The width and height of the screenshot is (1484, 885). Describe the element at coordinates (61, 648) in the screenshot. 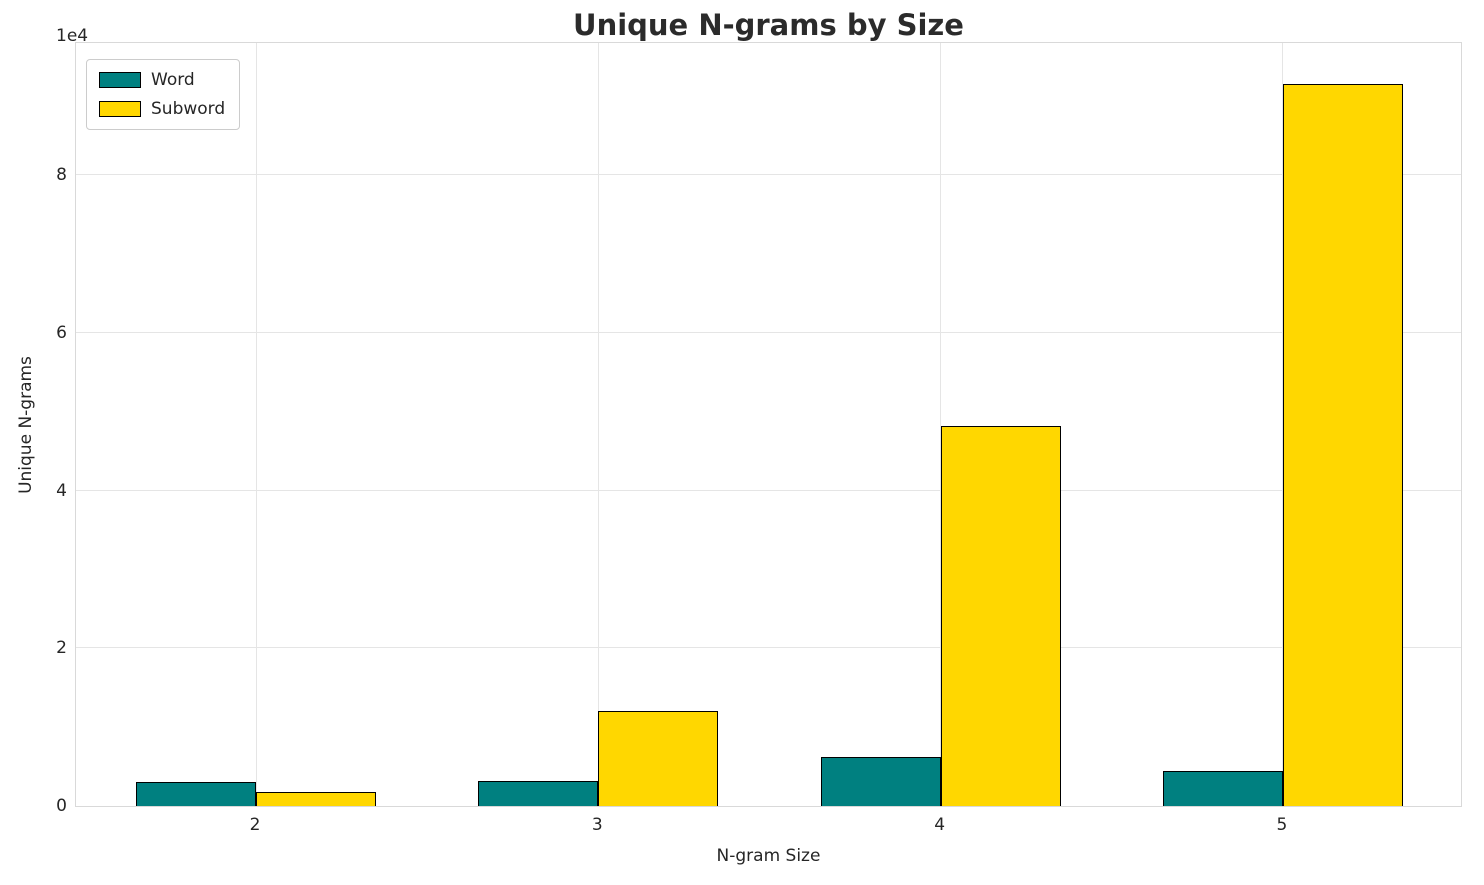

I see `y-tick-label: 2` at that location.